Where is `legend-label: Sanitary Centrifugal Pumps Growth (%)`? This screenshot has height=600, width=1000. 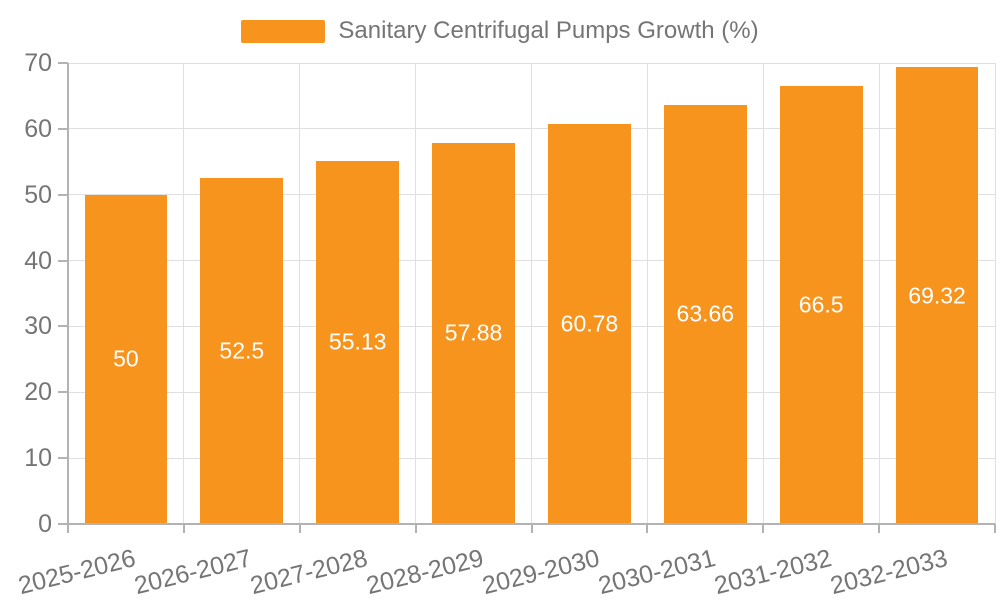 legend-label: Sanitary Centrifugal Pumps Growth (%) is located at coordinates (548, 30).